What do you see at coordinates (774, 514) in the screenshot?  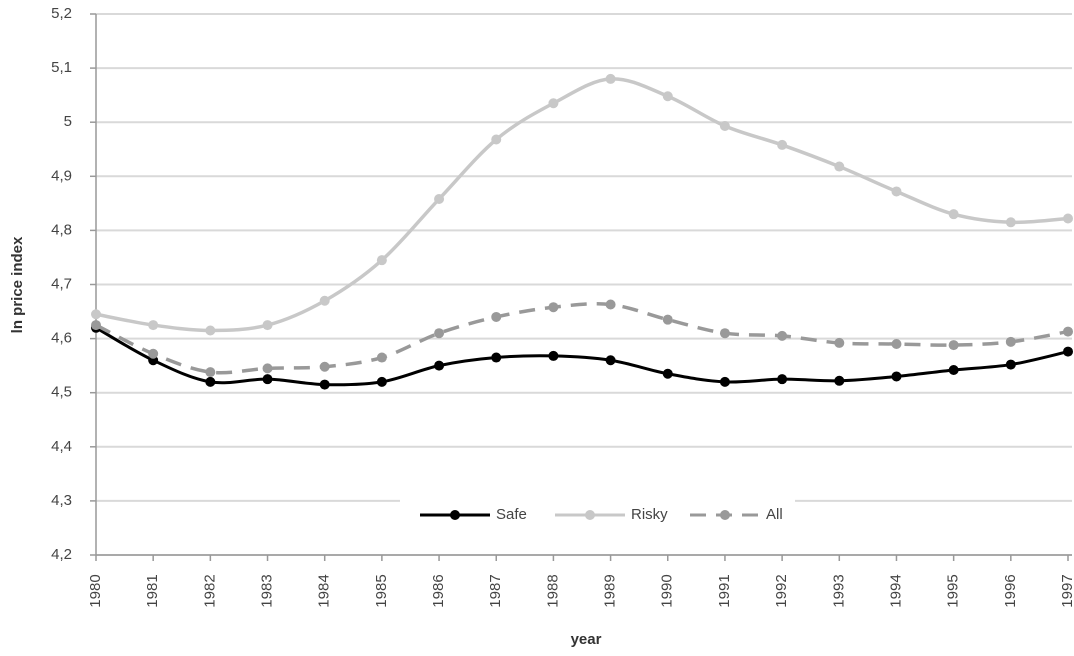 I see `legend-label: All` at bounding box center [774, 514].